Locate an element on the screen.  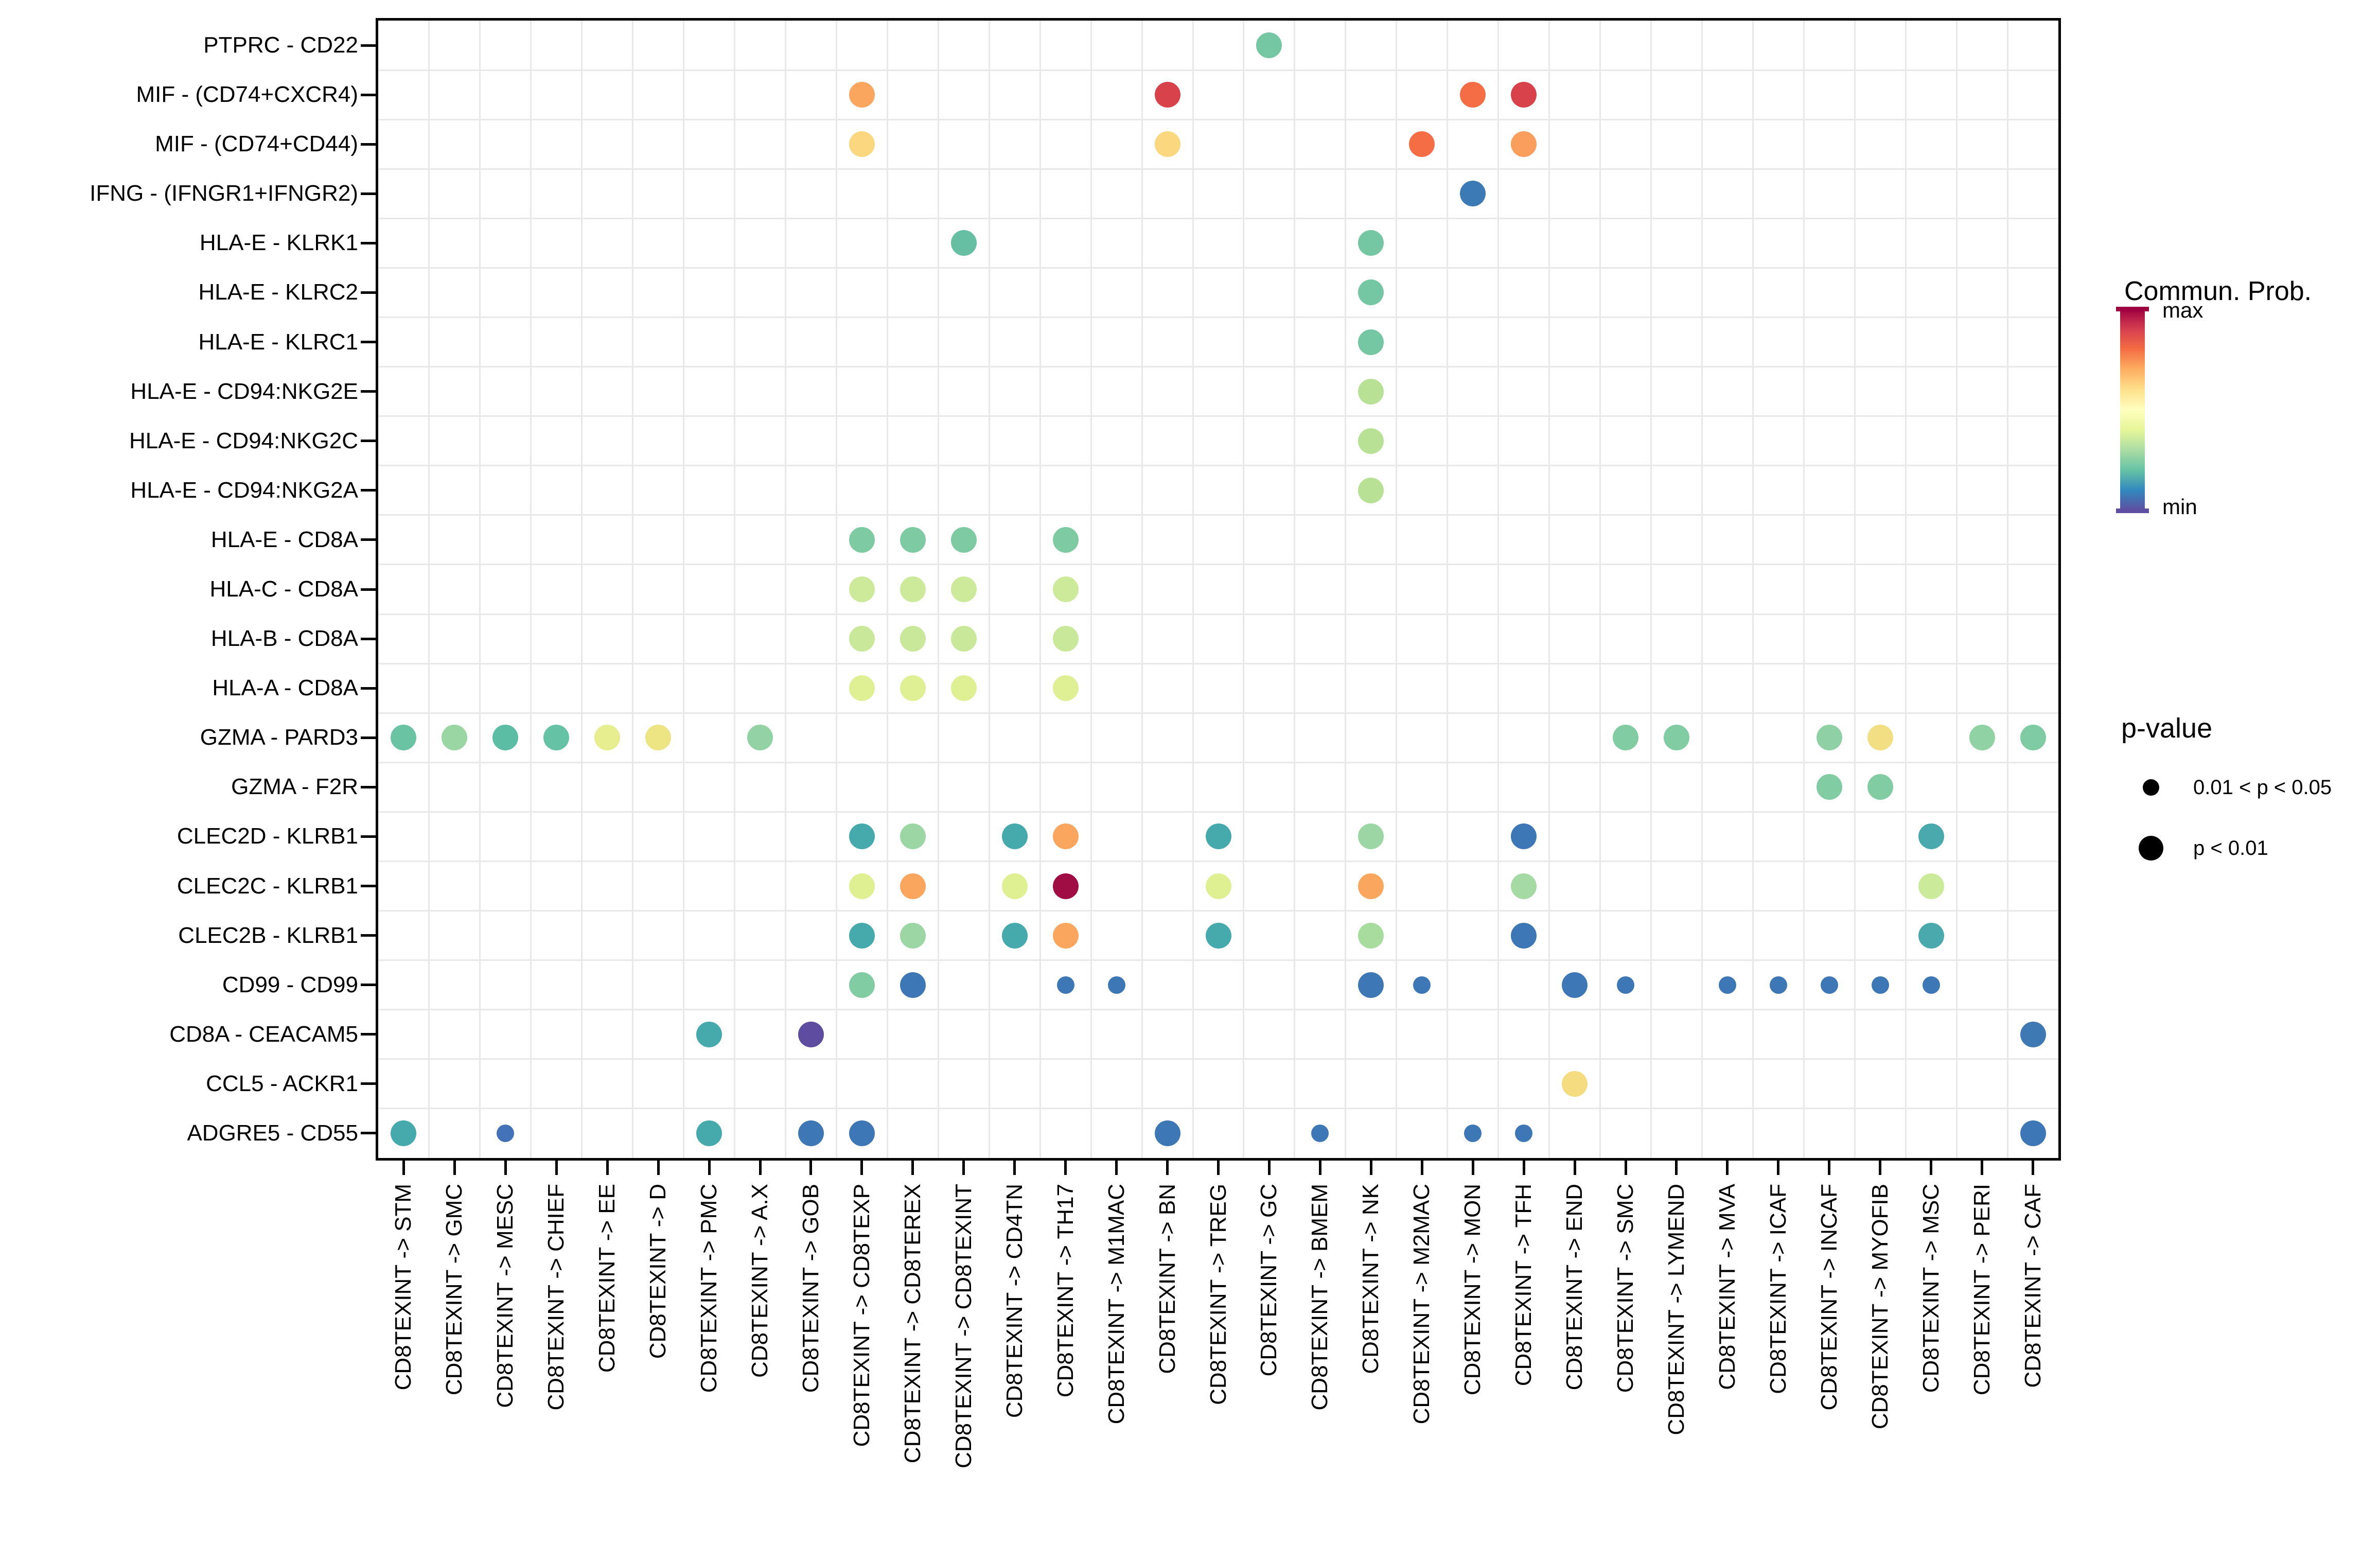
x-axis-label: CD8TEXINT -> EE is located at coordinates (607, 1279).